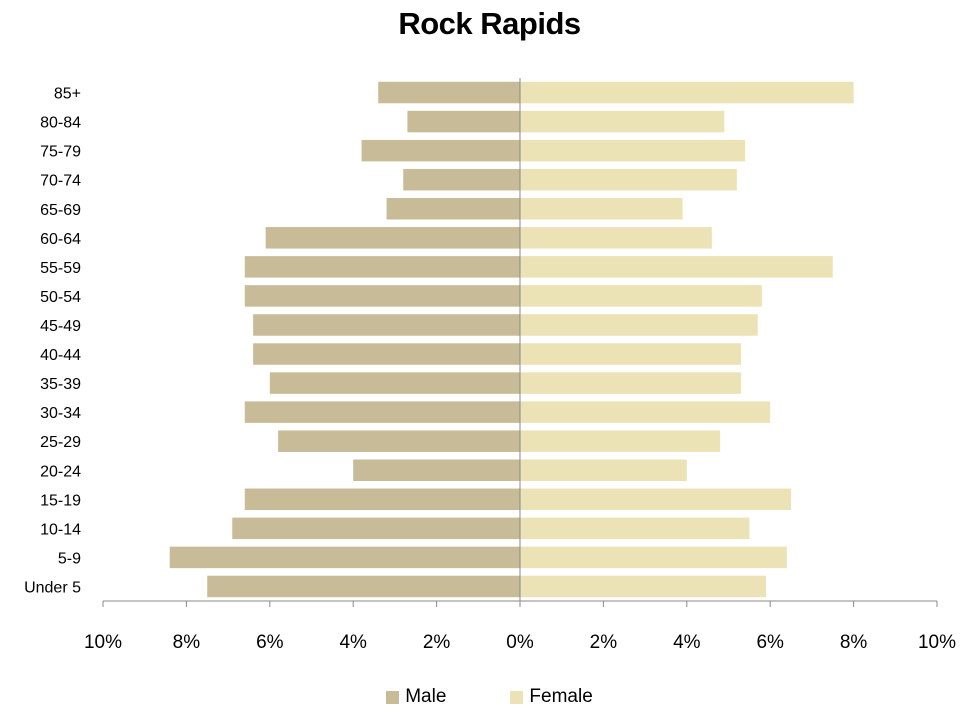 The height and width of the screenshot is (713, 979). Describe the element at coordinates (687, 92) in the screenshot. I see `bar-female-85+` at that location.